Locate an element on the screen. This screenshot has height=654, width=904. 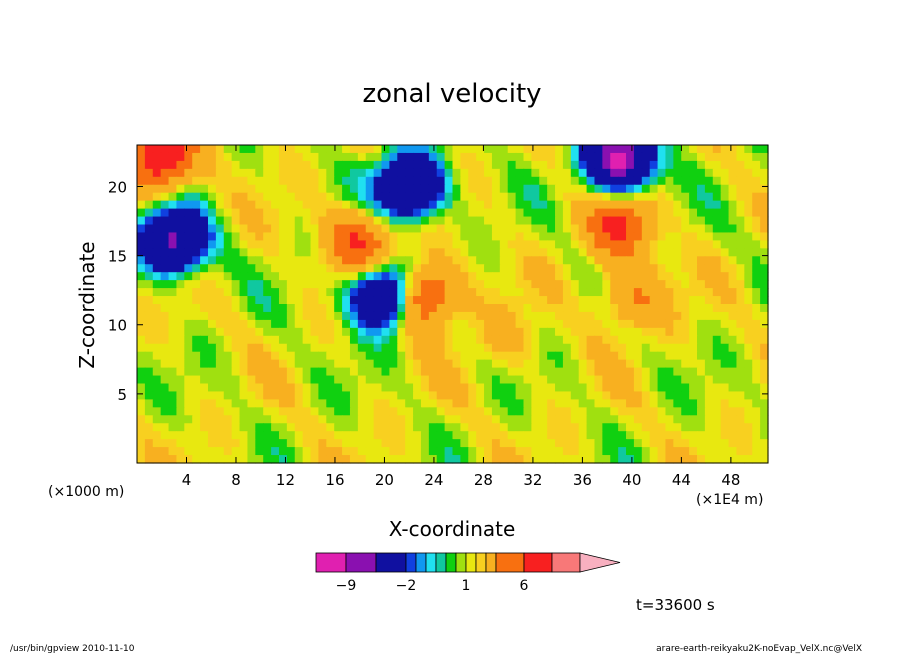
x-tick-label: 44 is located at coordinates (681, 480).